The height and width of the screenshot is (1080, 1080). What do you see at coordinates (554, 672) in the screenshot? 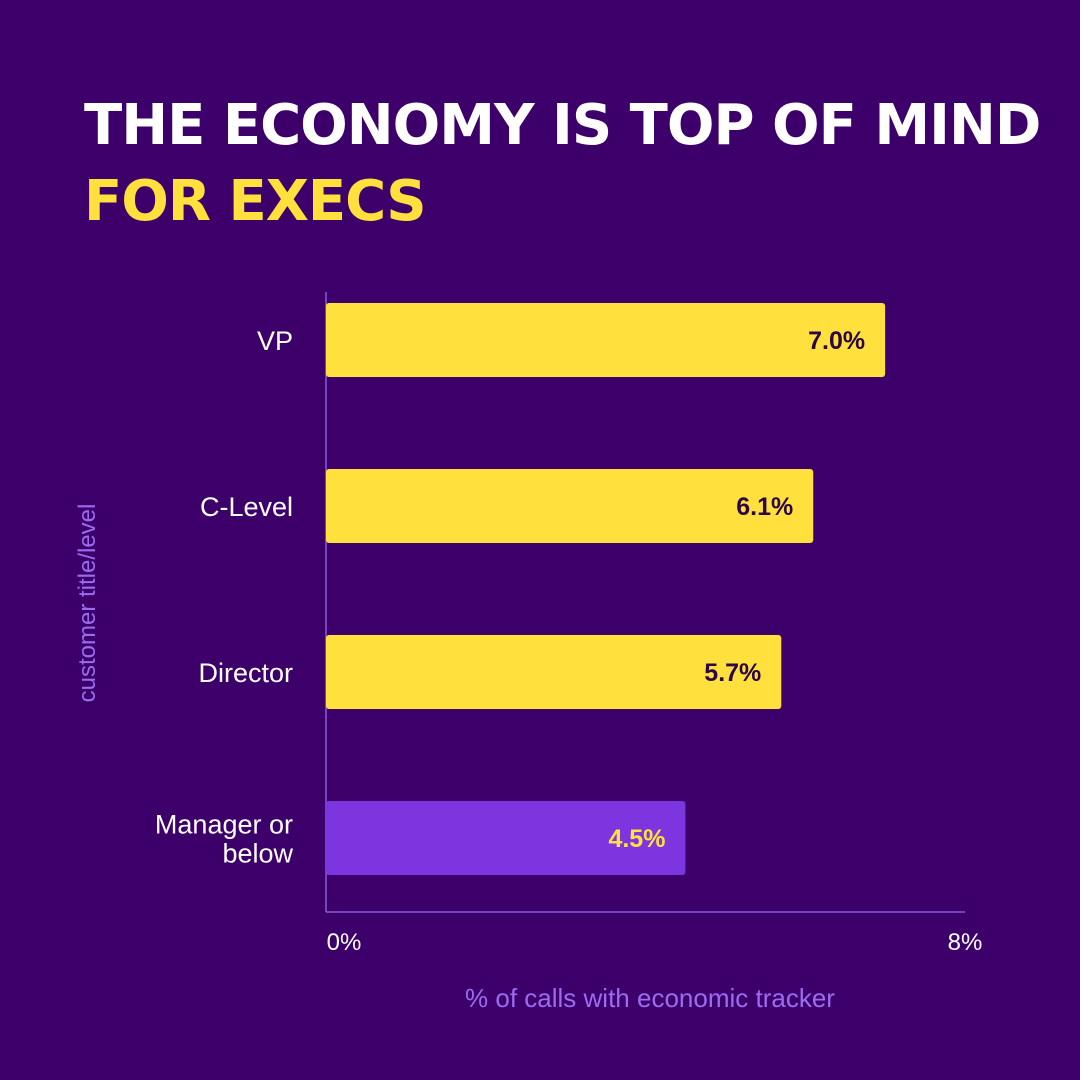
I see `bar-director` at bounding box center [554, 672].